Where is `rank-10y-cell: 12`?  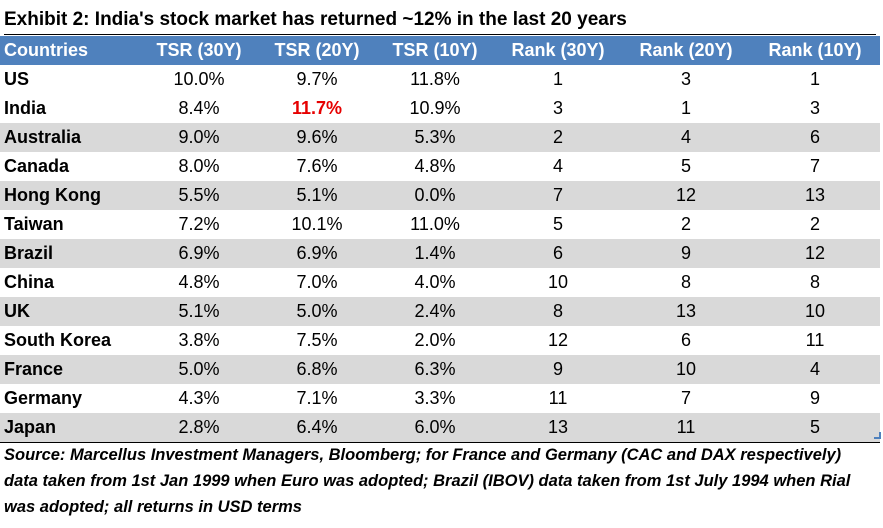
rank-10y-cell: 12 is located at coordinates (815, 253).